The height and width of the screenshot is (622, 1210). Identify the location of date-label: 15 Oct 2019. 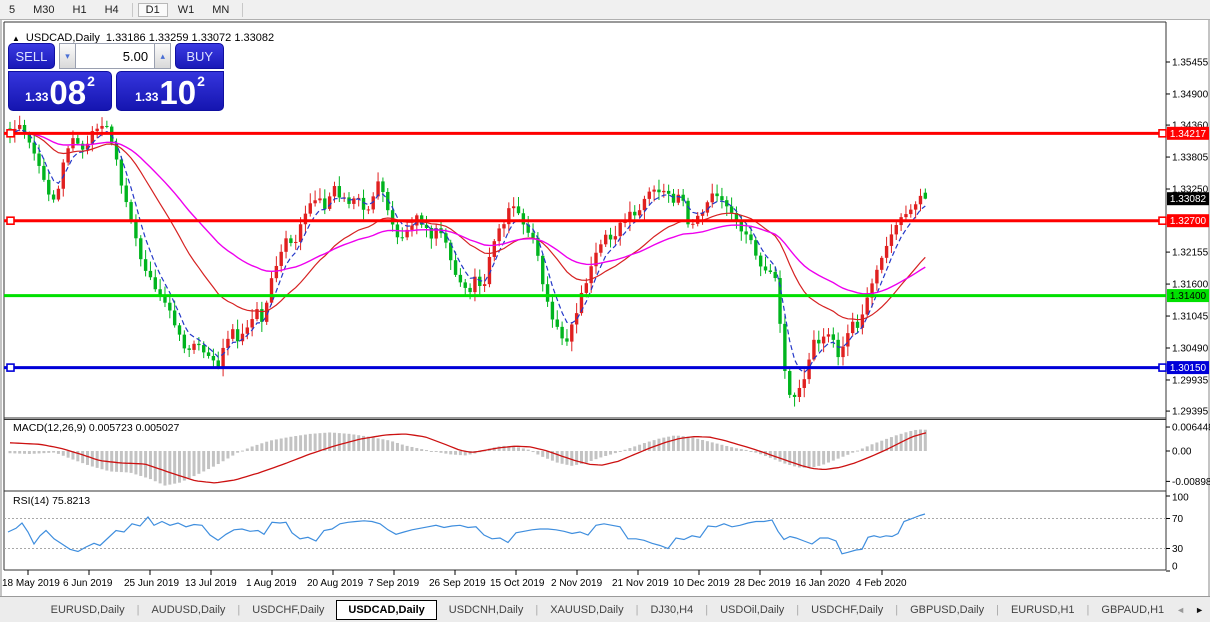
(517, 583).